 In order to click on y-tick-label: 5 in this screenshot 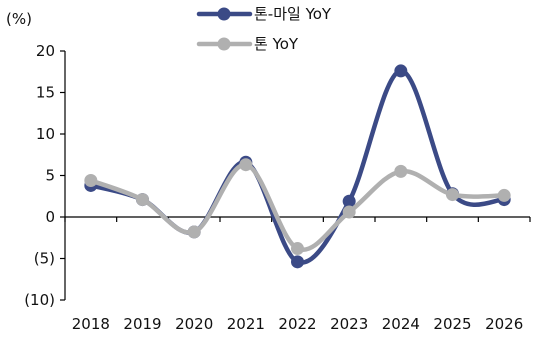, I will do `click(50, 176)`.